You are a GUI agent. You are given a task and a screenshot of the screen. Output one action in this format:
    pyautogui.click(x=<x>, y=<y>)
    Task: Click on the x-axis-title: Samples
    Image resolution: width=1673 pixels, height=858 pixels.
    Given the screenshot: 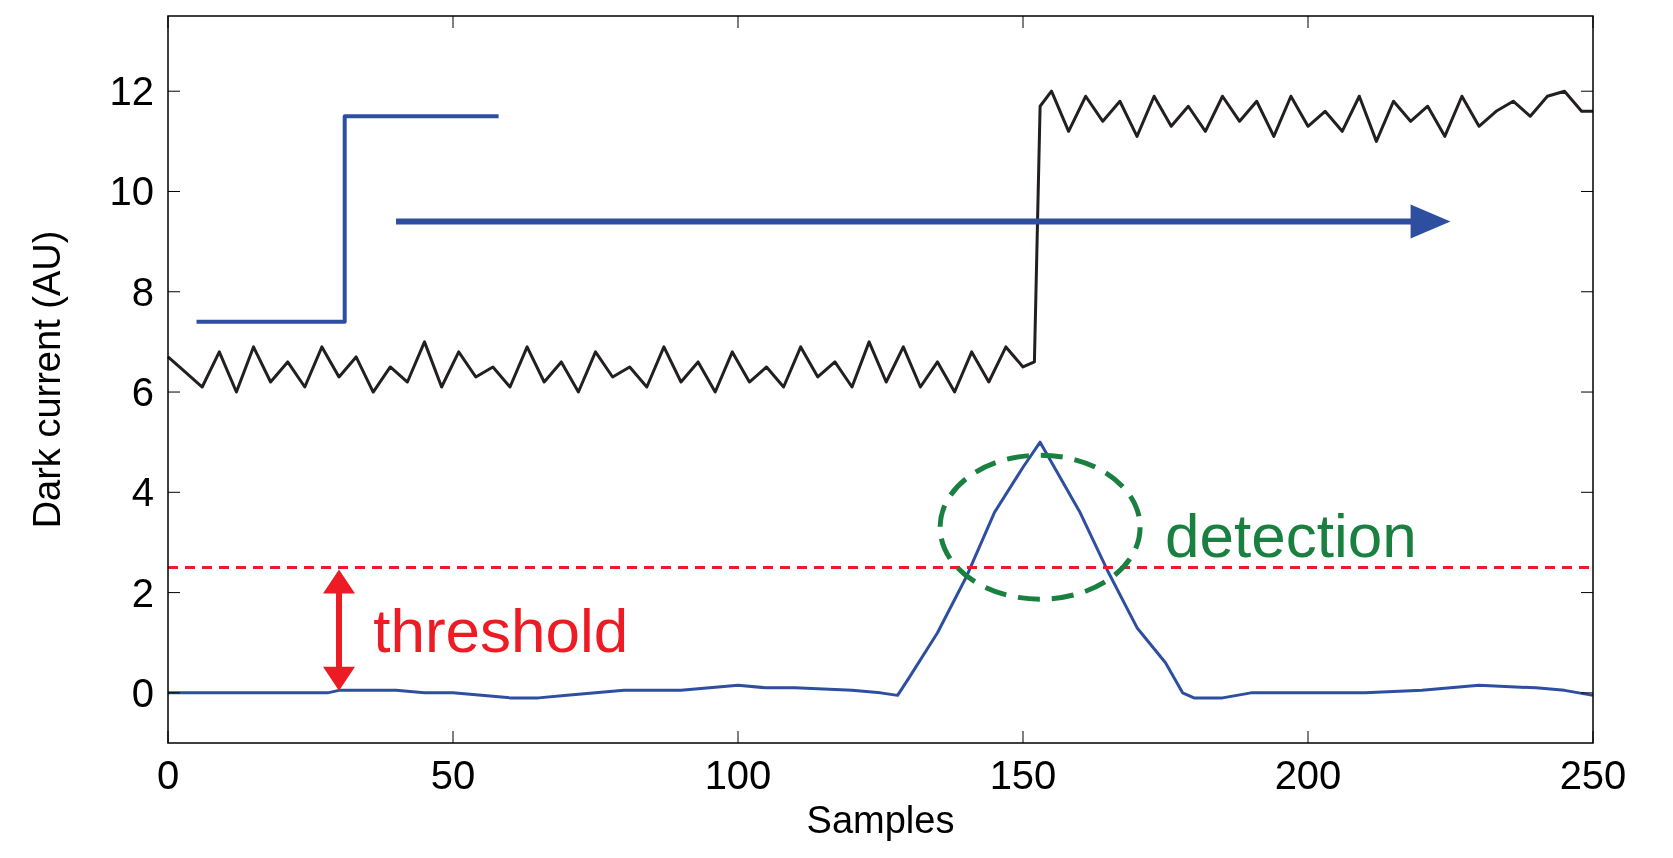 What is the action you would take?
    pyautogui.click(x=880, y=820)
    